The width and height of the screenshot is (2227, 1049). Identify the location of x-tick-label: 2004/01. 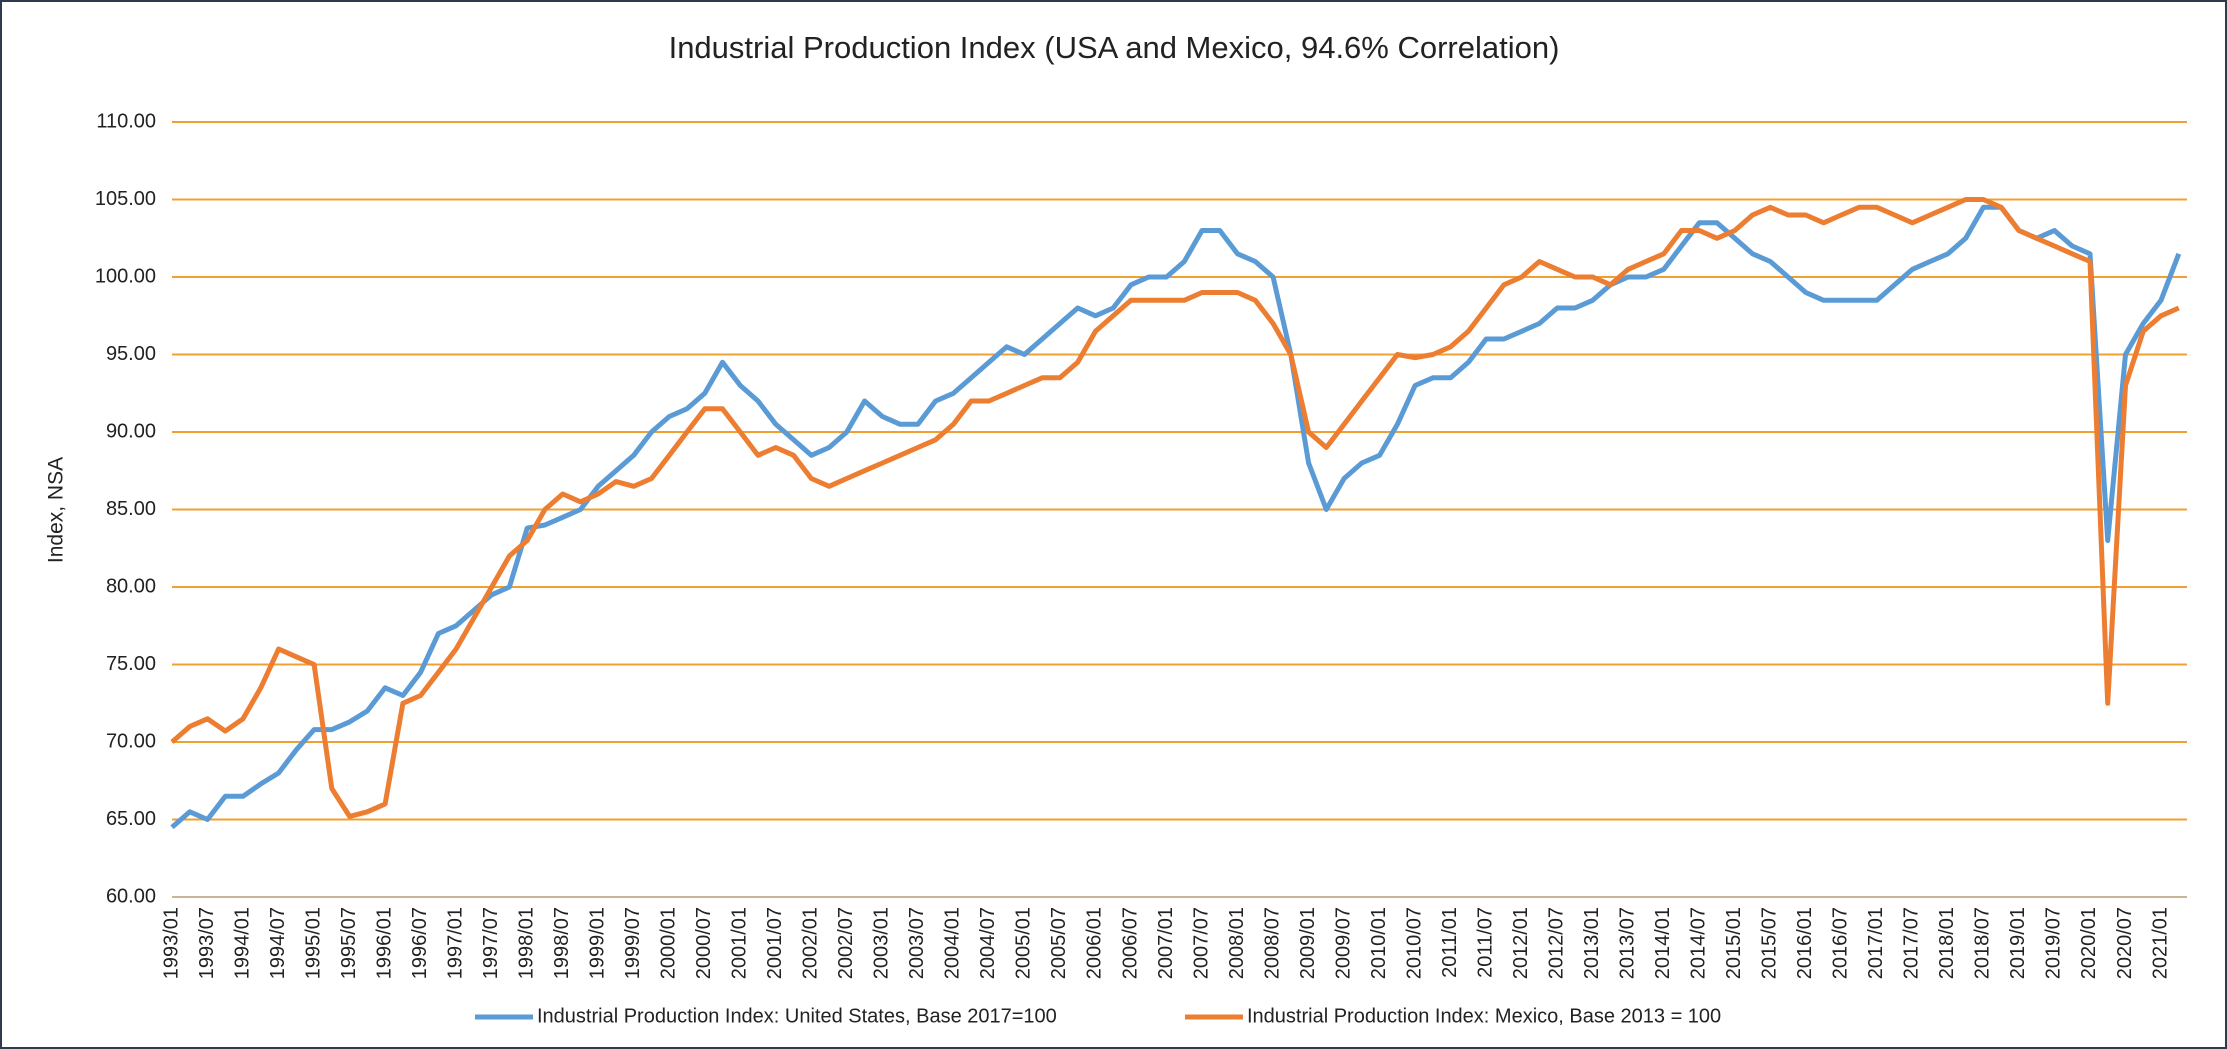
(953, 943).